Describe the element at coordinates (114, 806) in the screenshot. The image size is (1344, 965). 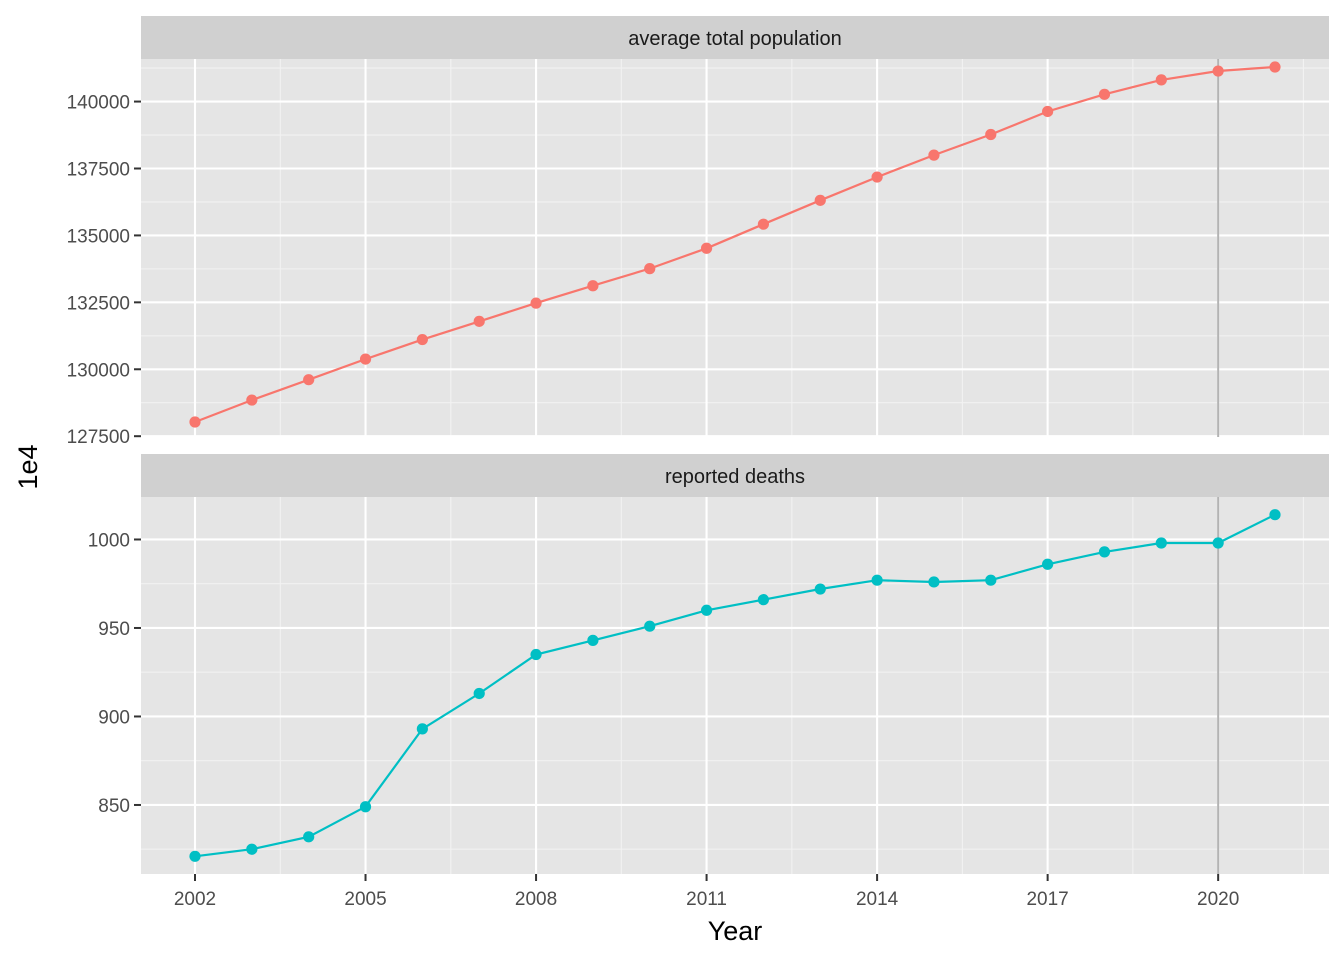
I see `y-tick-label: 850` at that location.